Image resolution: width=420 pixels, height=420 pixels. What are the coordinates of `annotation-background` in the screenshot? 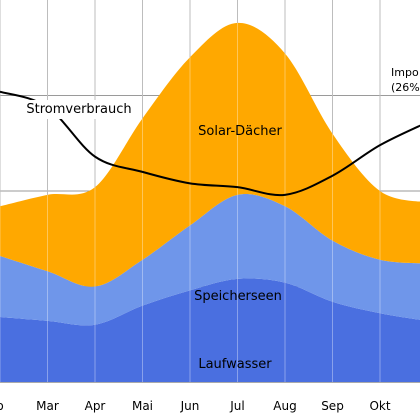 It's located at (79, 109).